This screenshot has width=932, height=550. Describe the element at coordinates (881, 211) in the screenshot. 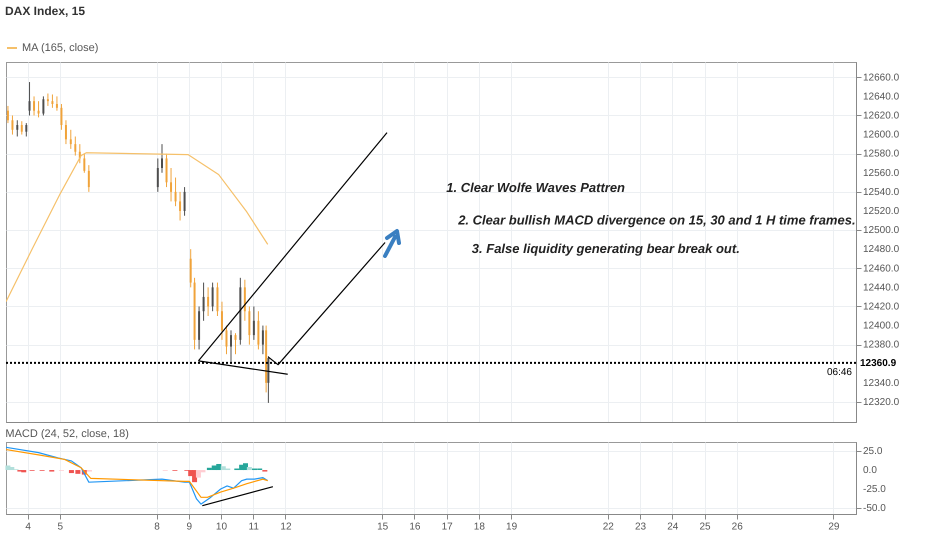

I see `y-tick-label: 12520.0` at that location.